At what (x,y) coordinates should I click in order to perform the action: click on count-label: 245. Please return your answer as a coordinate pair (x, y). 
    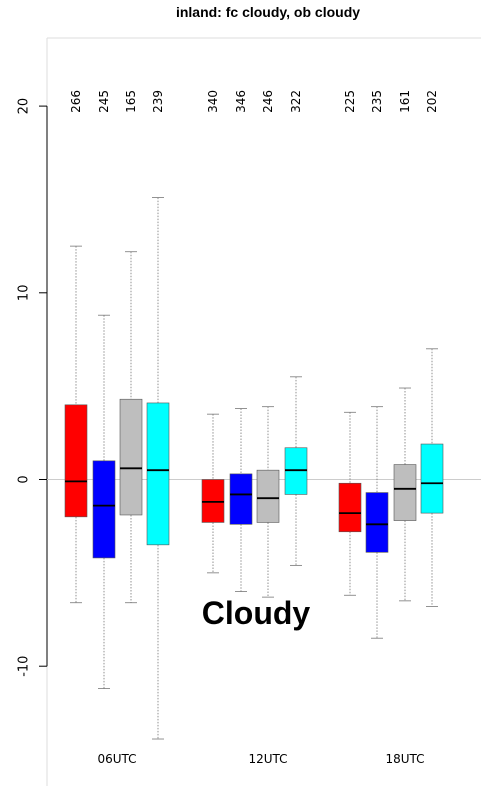
    Looking at the image, I should click on (104, 101).